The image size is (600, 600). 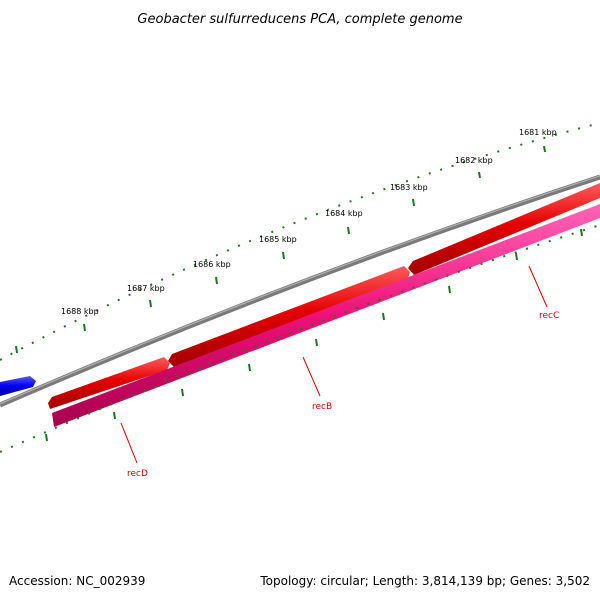 What do you see at coordinates (409, 187) in the screenshot?
I see `tick-label: 1683 kbp` at bounding box center [409, 187].